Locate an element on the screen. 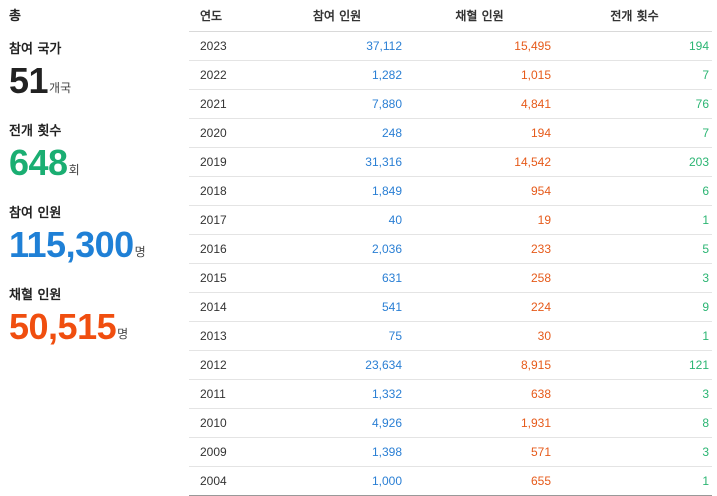 The height and width of the screenshot is (496, 717). table-row: 2012 23,634 8,915 121 is located at coordinates (450, 365).